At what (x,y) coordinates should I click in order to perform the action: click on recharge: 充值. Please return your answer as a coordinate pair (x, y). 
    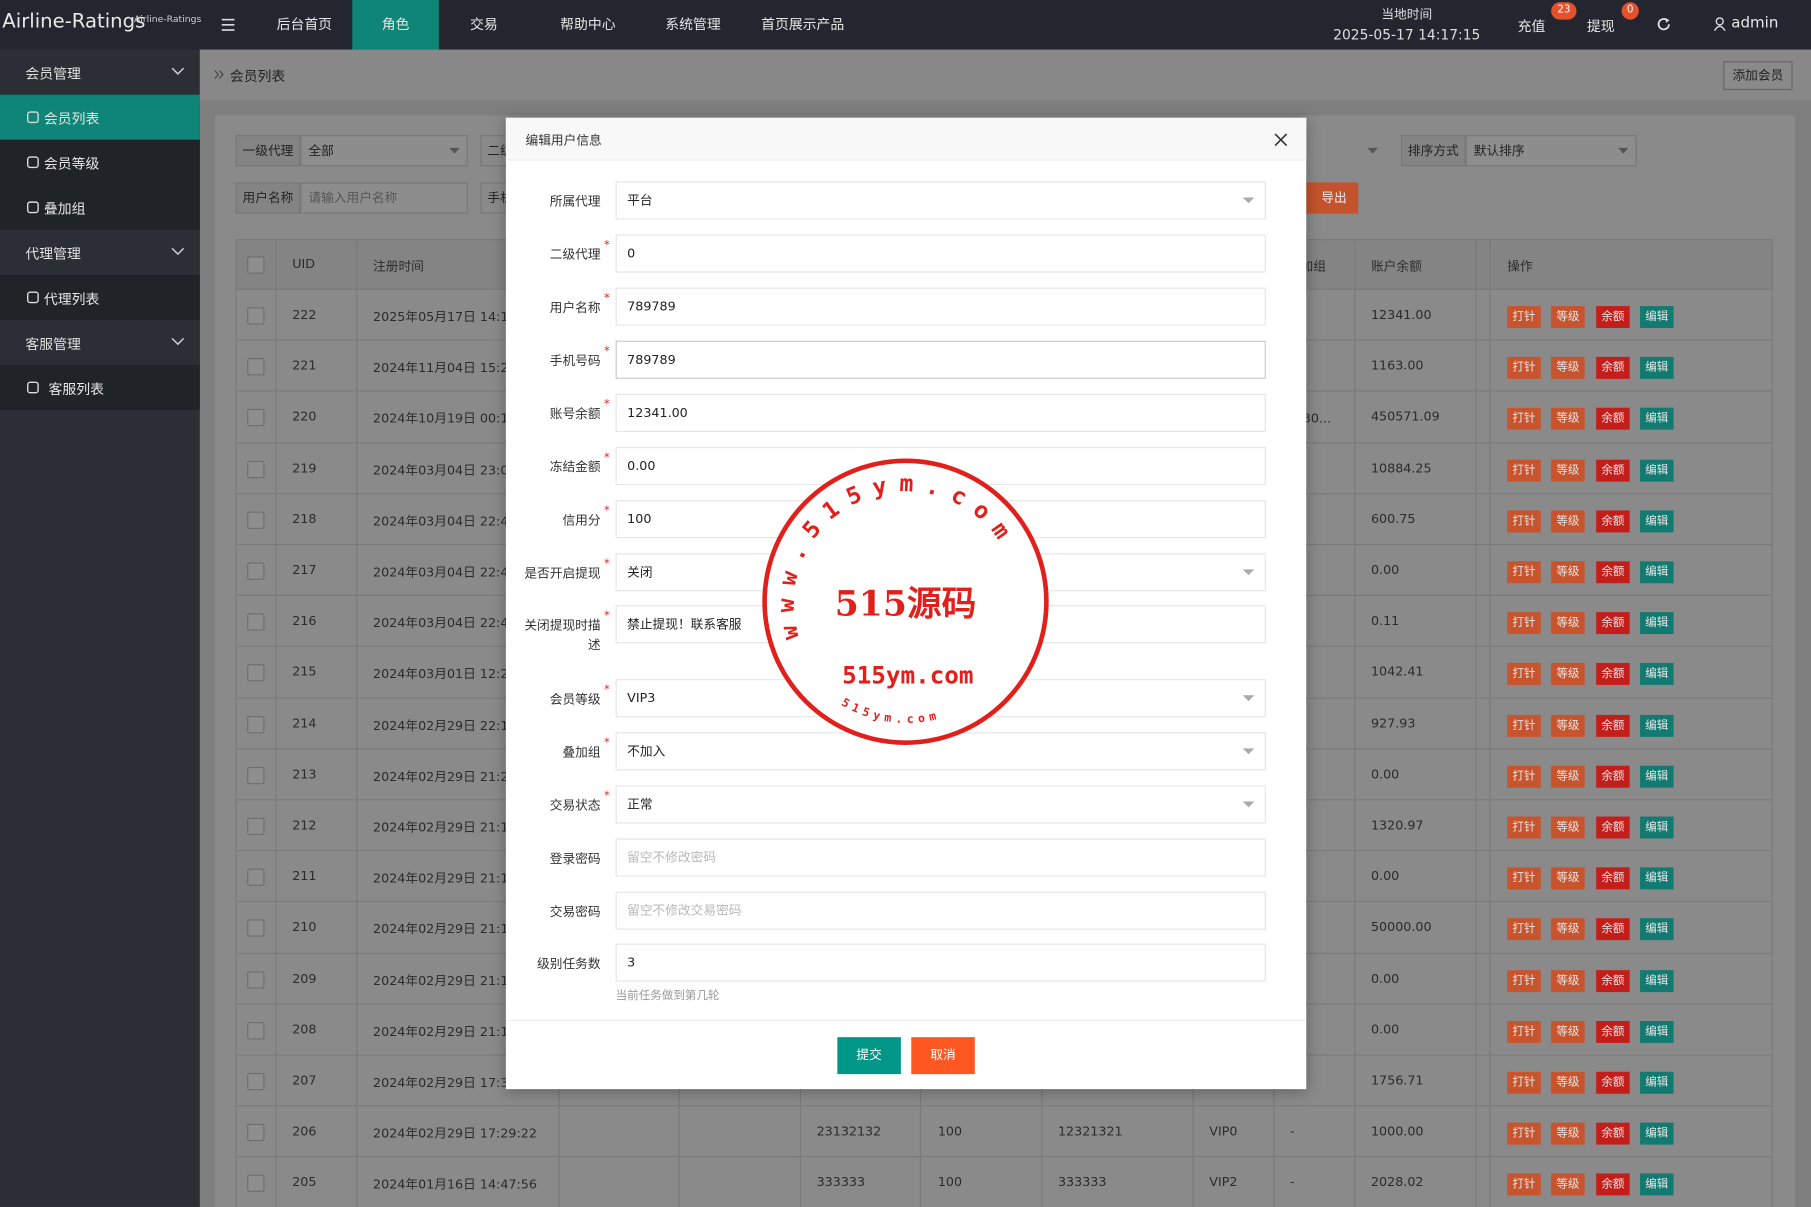
    Looking at the image, I should click on (1531, 26).